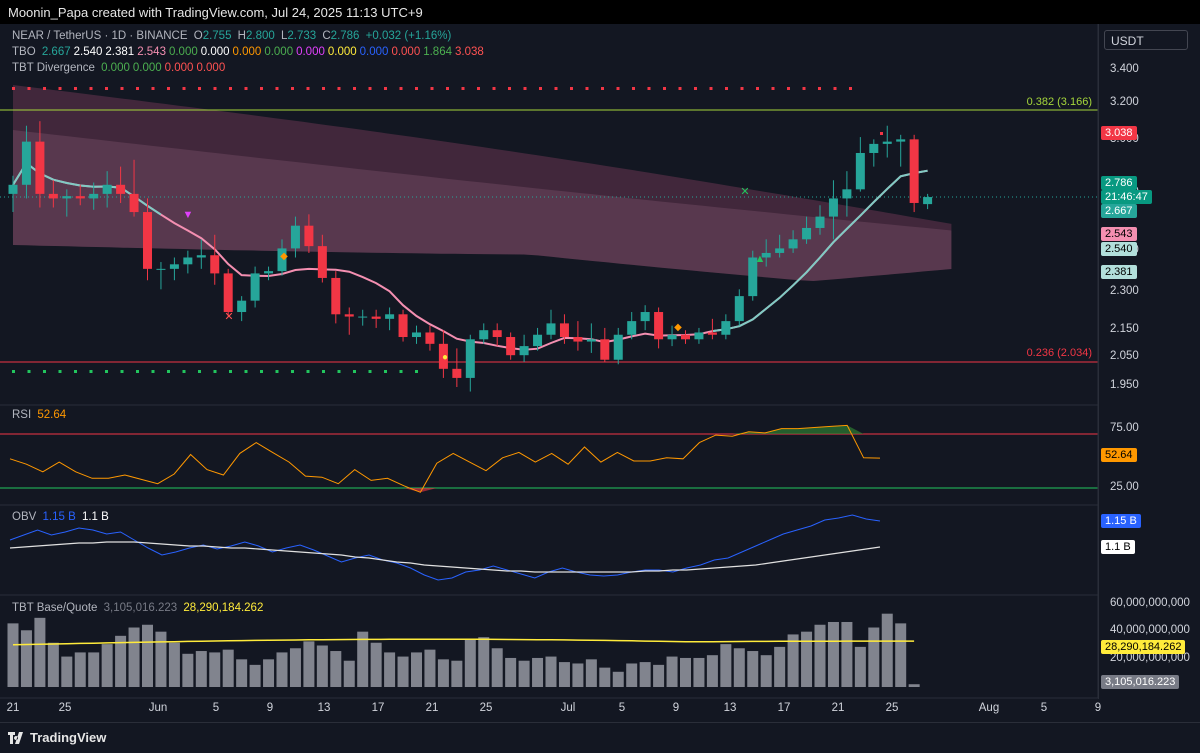  Describe the element at coordinates (326, 36) in the screenshot. I see `close-label: C` at that location.